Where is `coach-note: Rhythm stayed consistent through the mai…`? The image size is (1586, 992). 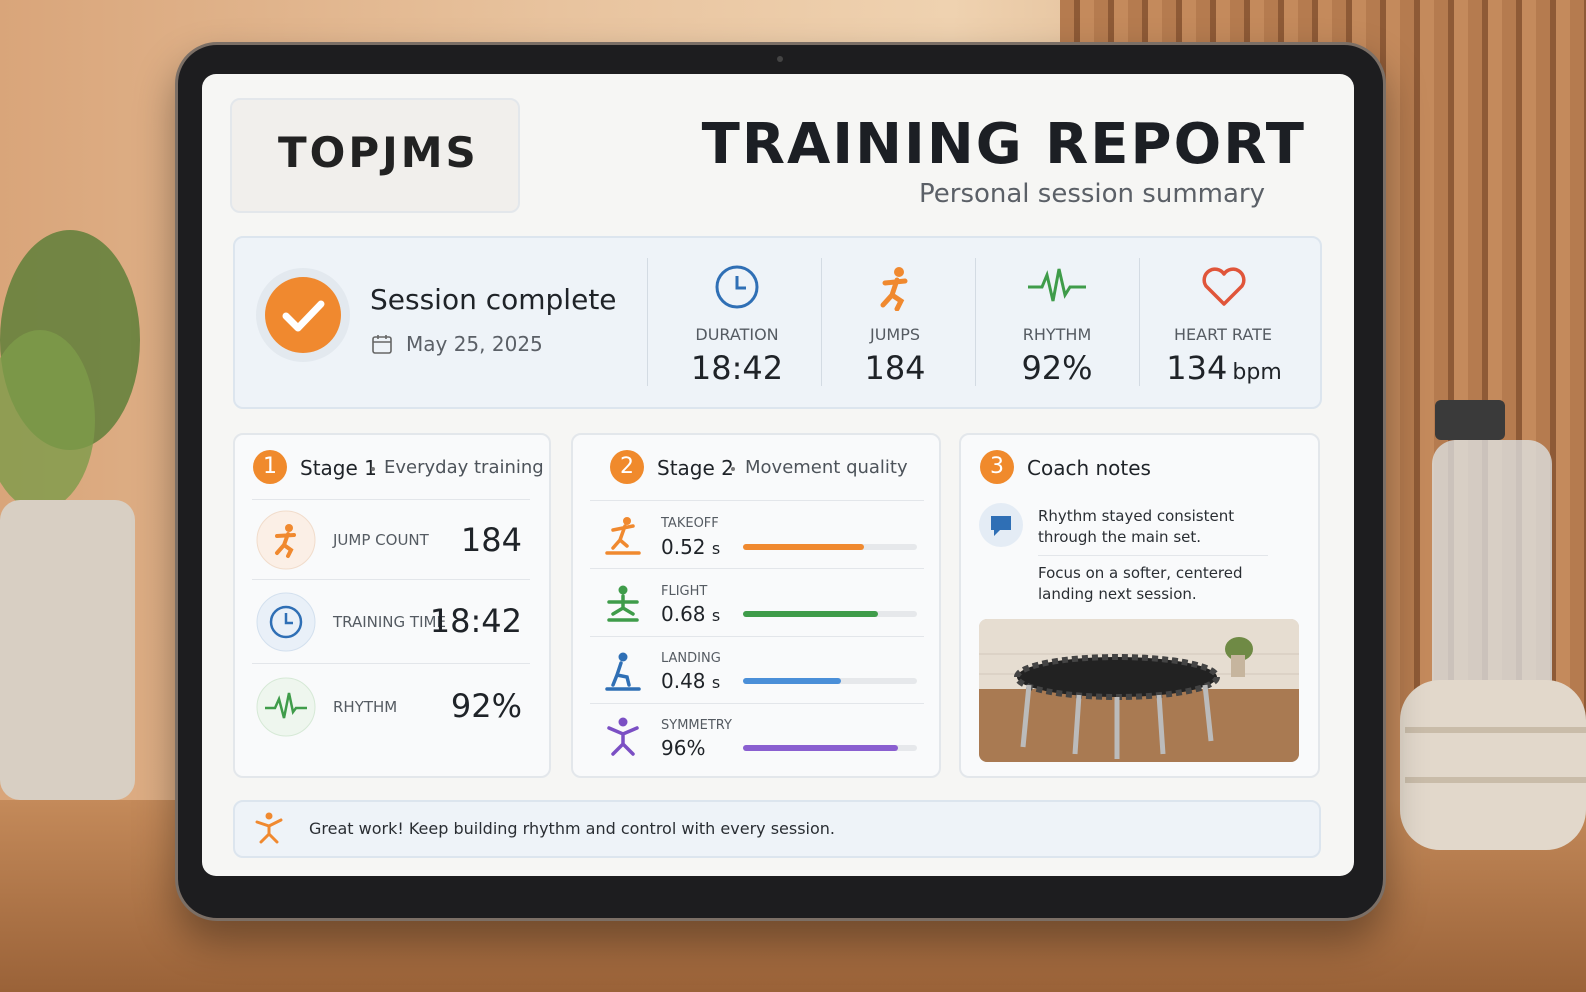
coach-note: Rhythm stayed consistent through the mai… is located at coordinates (1136, 526).